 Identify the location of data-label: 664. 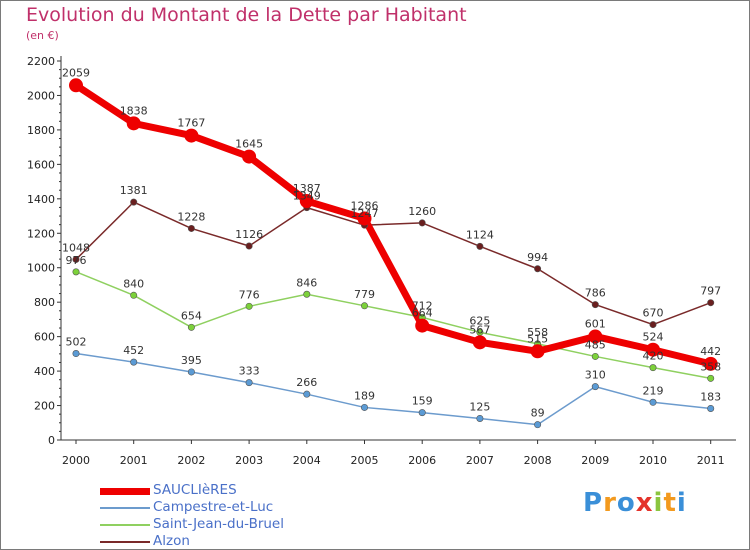
(422, 313).